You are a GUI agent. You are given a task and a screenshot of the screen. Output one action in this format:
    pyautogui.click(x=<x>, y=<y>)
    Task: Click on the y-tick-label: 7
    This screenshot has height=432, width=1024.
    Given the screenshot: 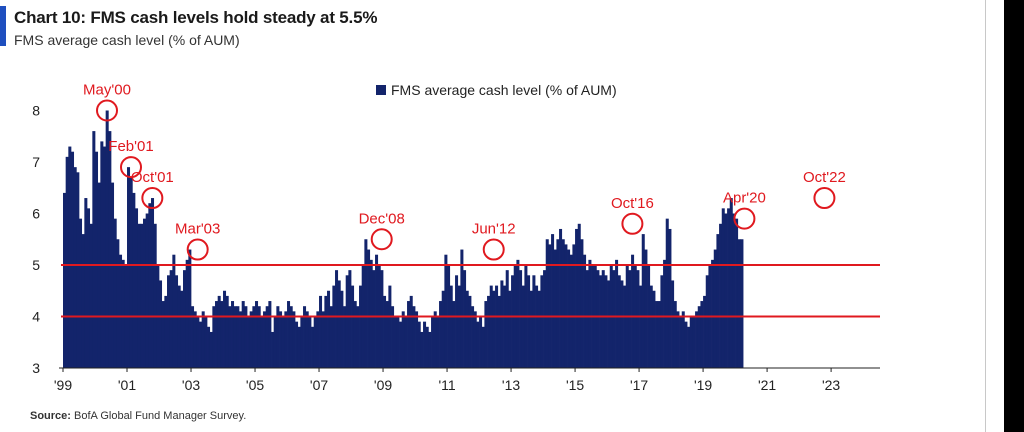 What is the action you would take?
    pyautogui.click(x=36, y=162)
    